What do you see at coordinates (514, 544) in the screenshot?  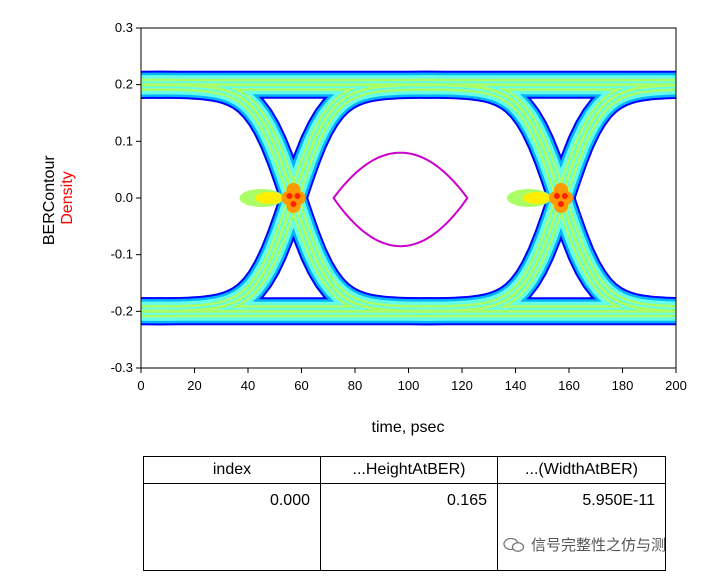 I see `wechat-icon` at bounding box center [514, 544].